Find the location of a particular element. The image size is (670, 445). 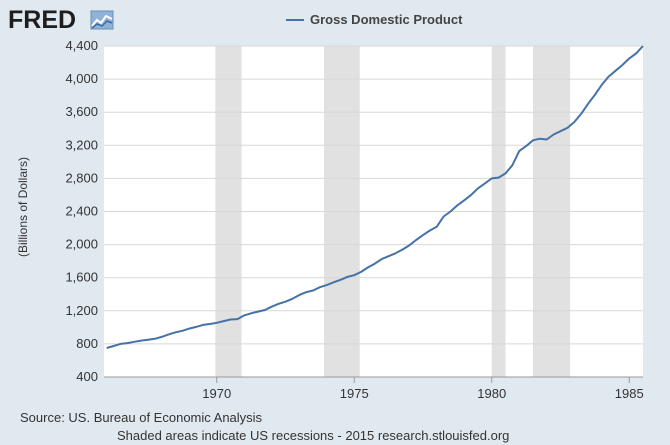

y-tick-label: 2,800 is located at coordinates (81, 177).